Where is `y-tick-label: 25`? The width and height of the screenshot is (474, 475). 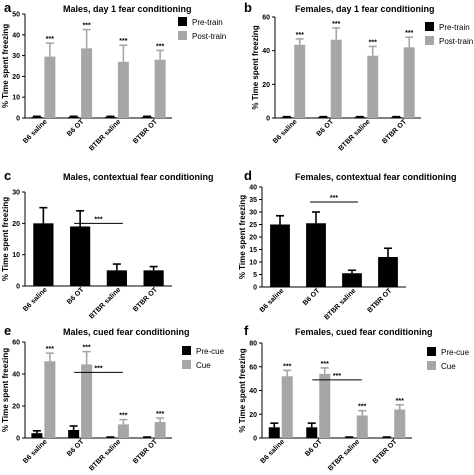
y-tick-label: 25 is located at coordinates (253, 225).